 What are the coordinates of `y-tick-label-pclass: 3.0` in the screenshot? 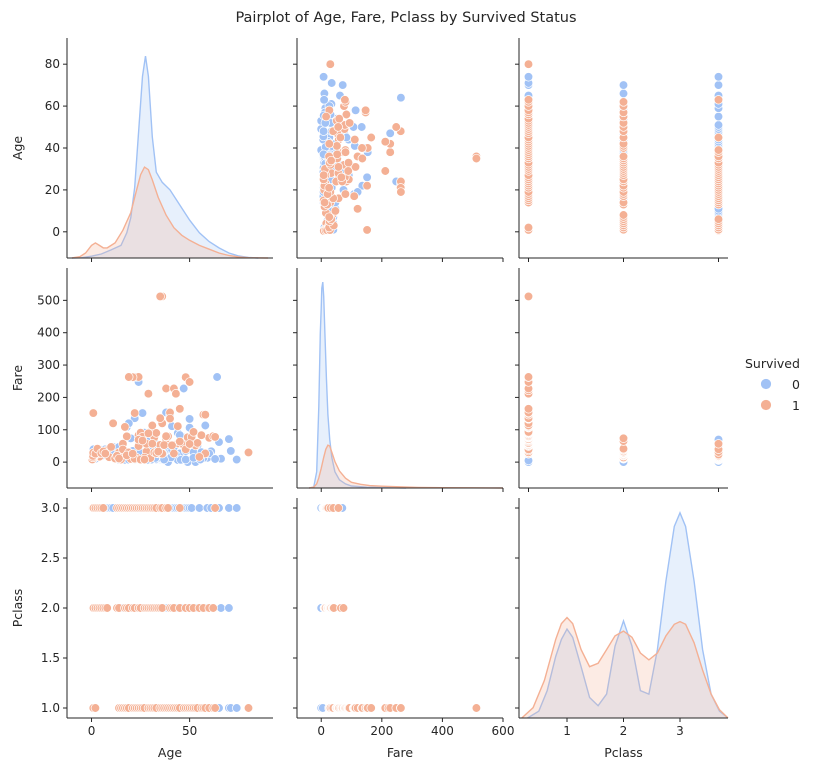 It's located at (50, 508).